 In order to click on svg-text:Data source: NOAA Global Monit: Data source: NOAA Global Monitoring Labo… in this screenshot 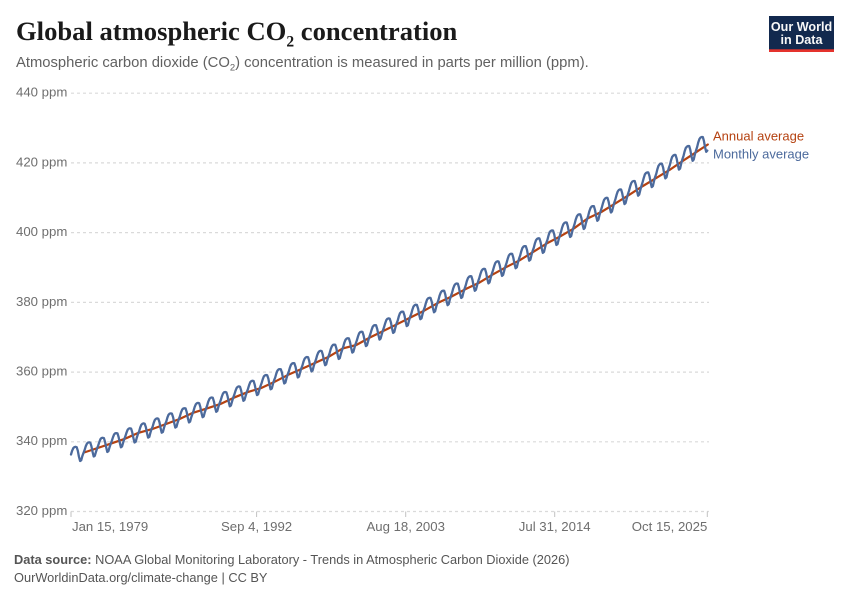, I will do `click(292, 559)`.